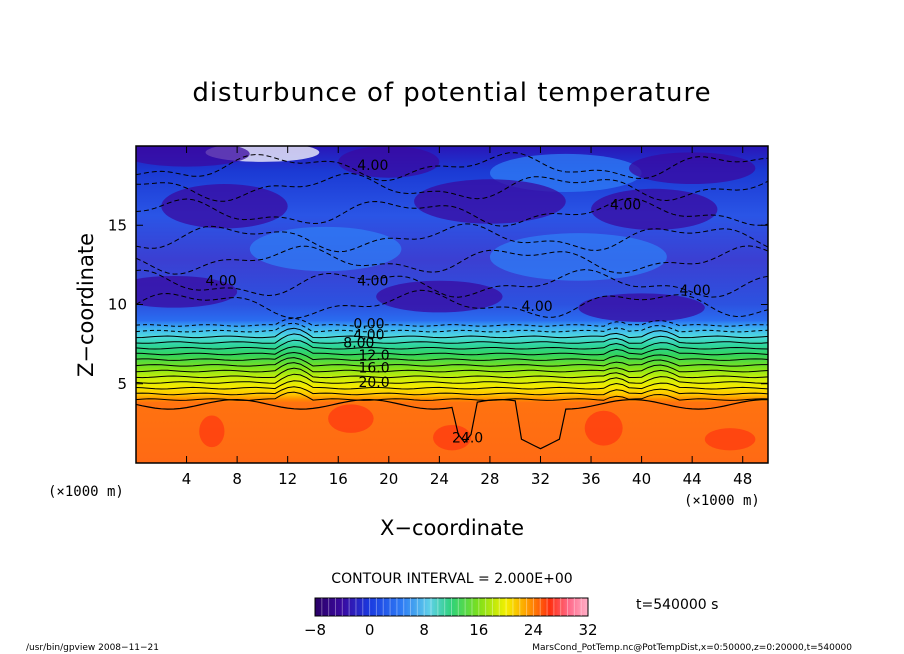  I want to click on x-tick-label: 24, so click(439, 479).